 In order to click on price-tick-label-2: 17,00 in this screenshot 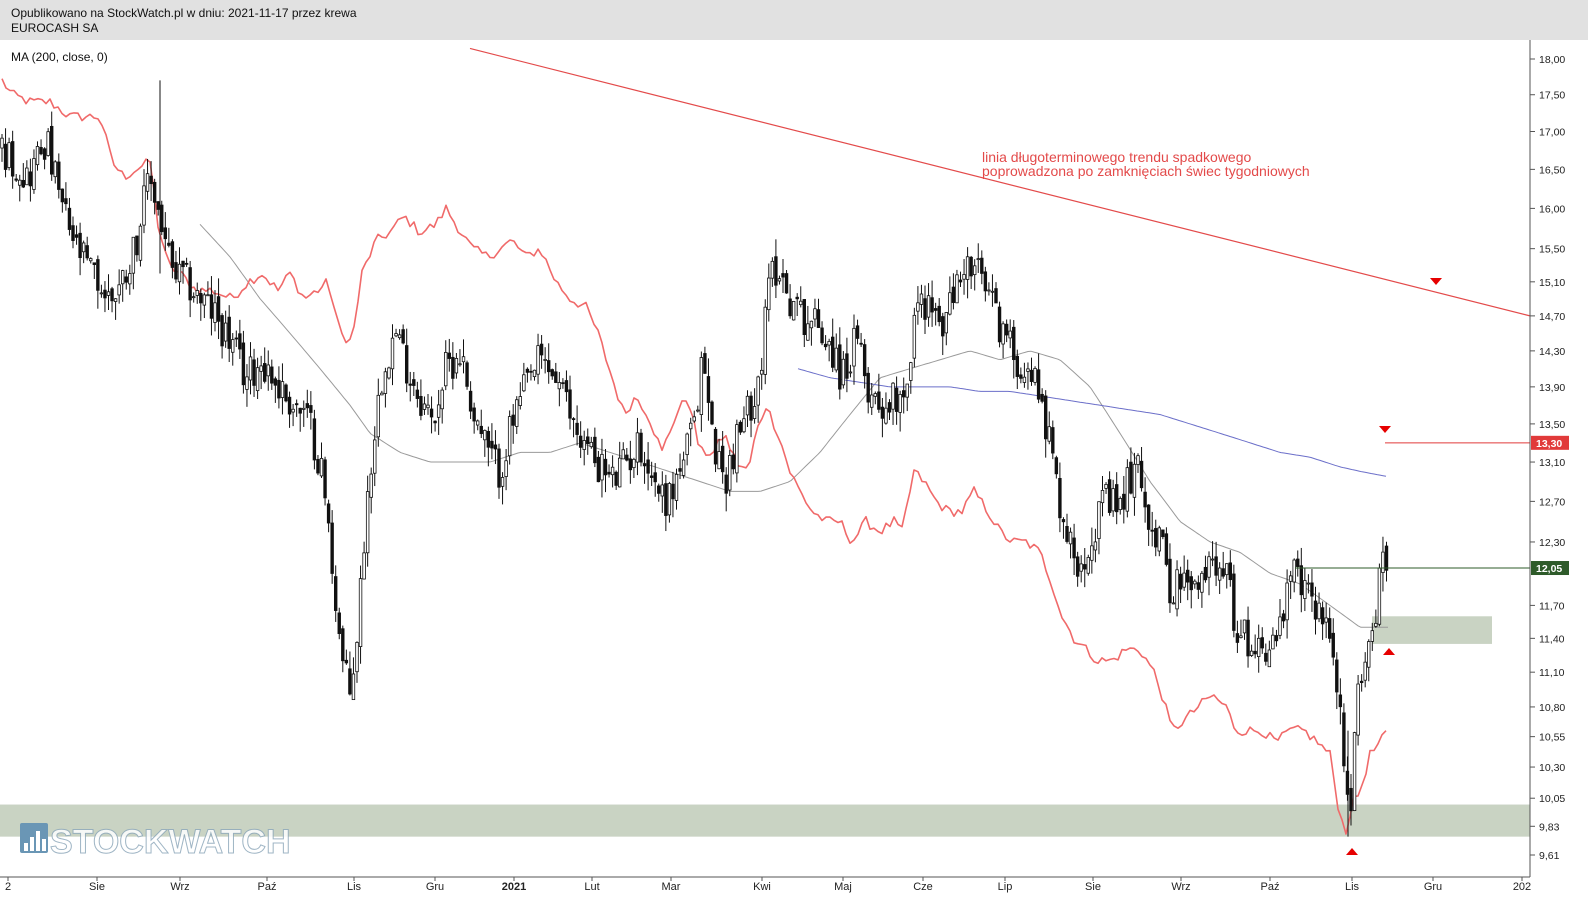, I will do `click(1552, 132)`.